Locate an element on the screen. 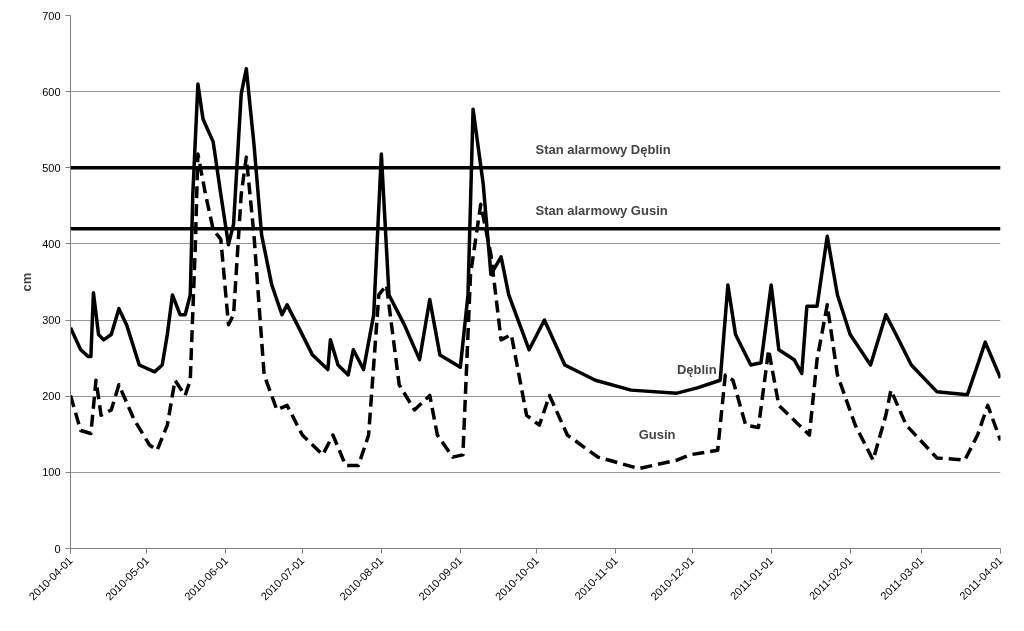  ref-line-label: Stan alarmowy Dęblin is located at coordinates (603, 150).